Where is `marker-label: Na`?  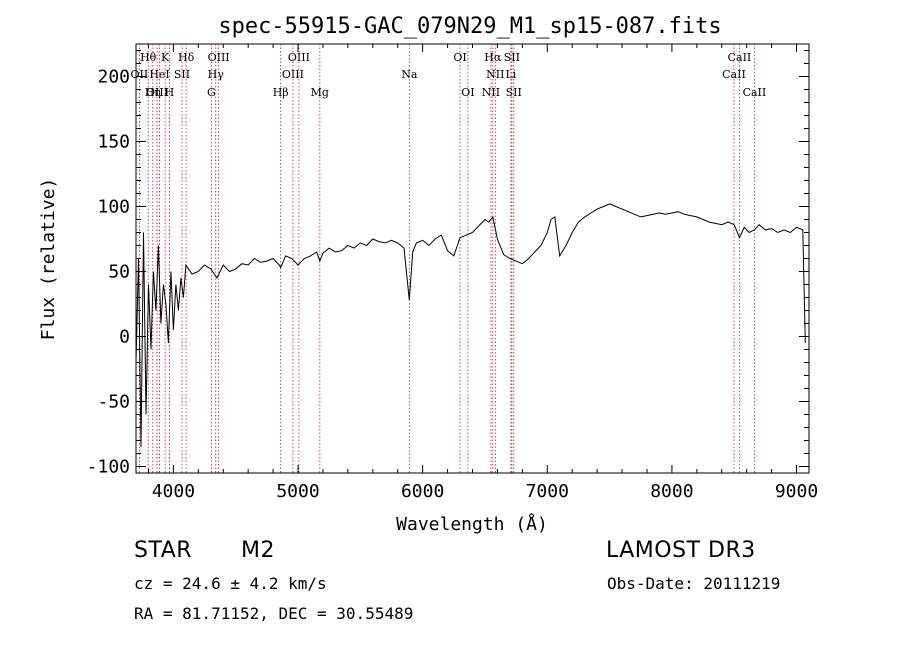 marker-label: Na is located at coordinates (409, 74).